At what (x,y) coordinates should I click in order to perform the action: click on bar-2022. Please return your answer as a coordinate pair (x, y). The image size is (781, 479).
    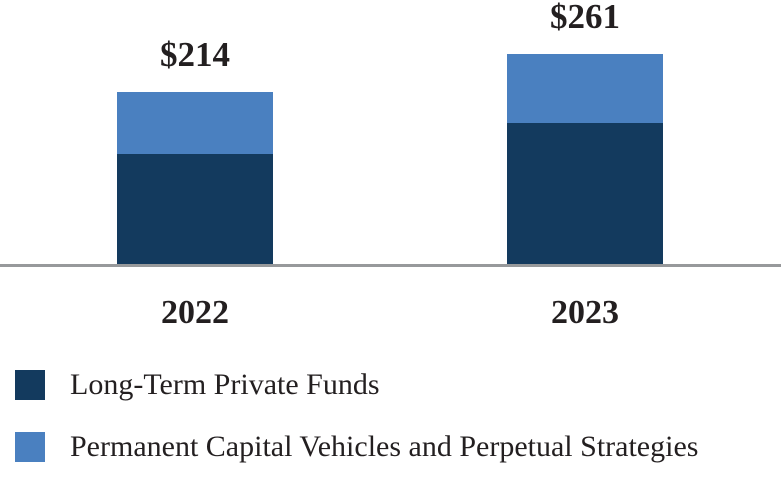
    Looking at the image, I should click on (195, 178).